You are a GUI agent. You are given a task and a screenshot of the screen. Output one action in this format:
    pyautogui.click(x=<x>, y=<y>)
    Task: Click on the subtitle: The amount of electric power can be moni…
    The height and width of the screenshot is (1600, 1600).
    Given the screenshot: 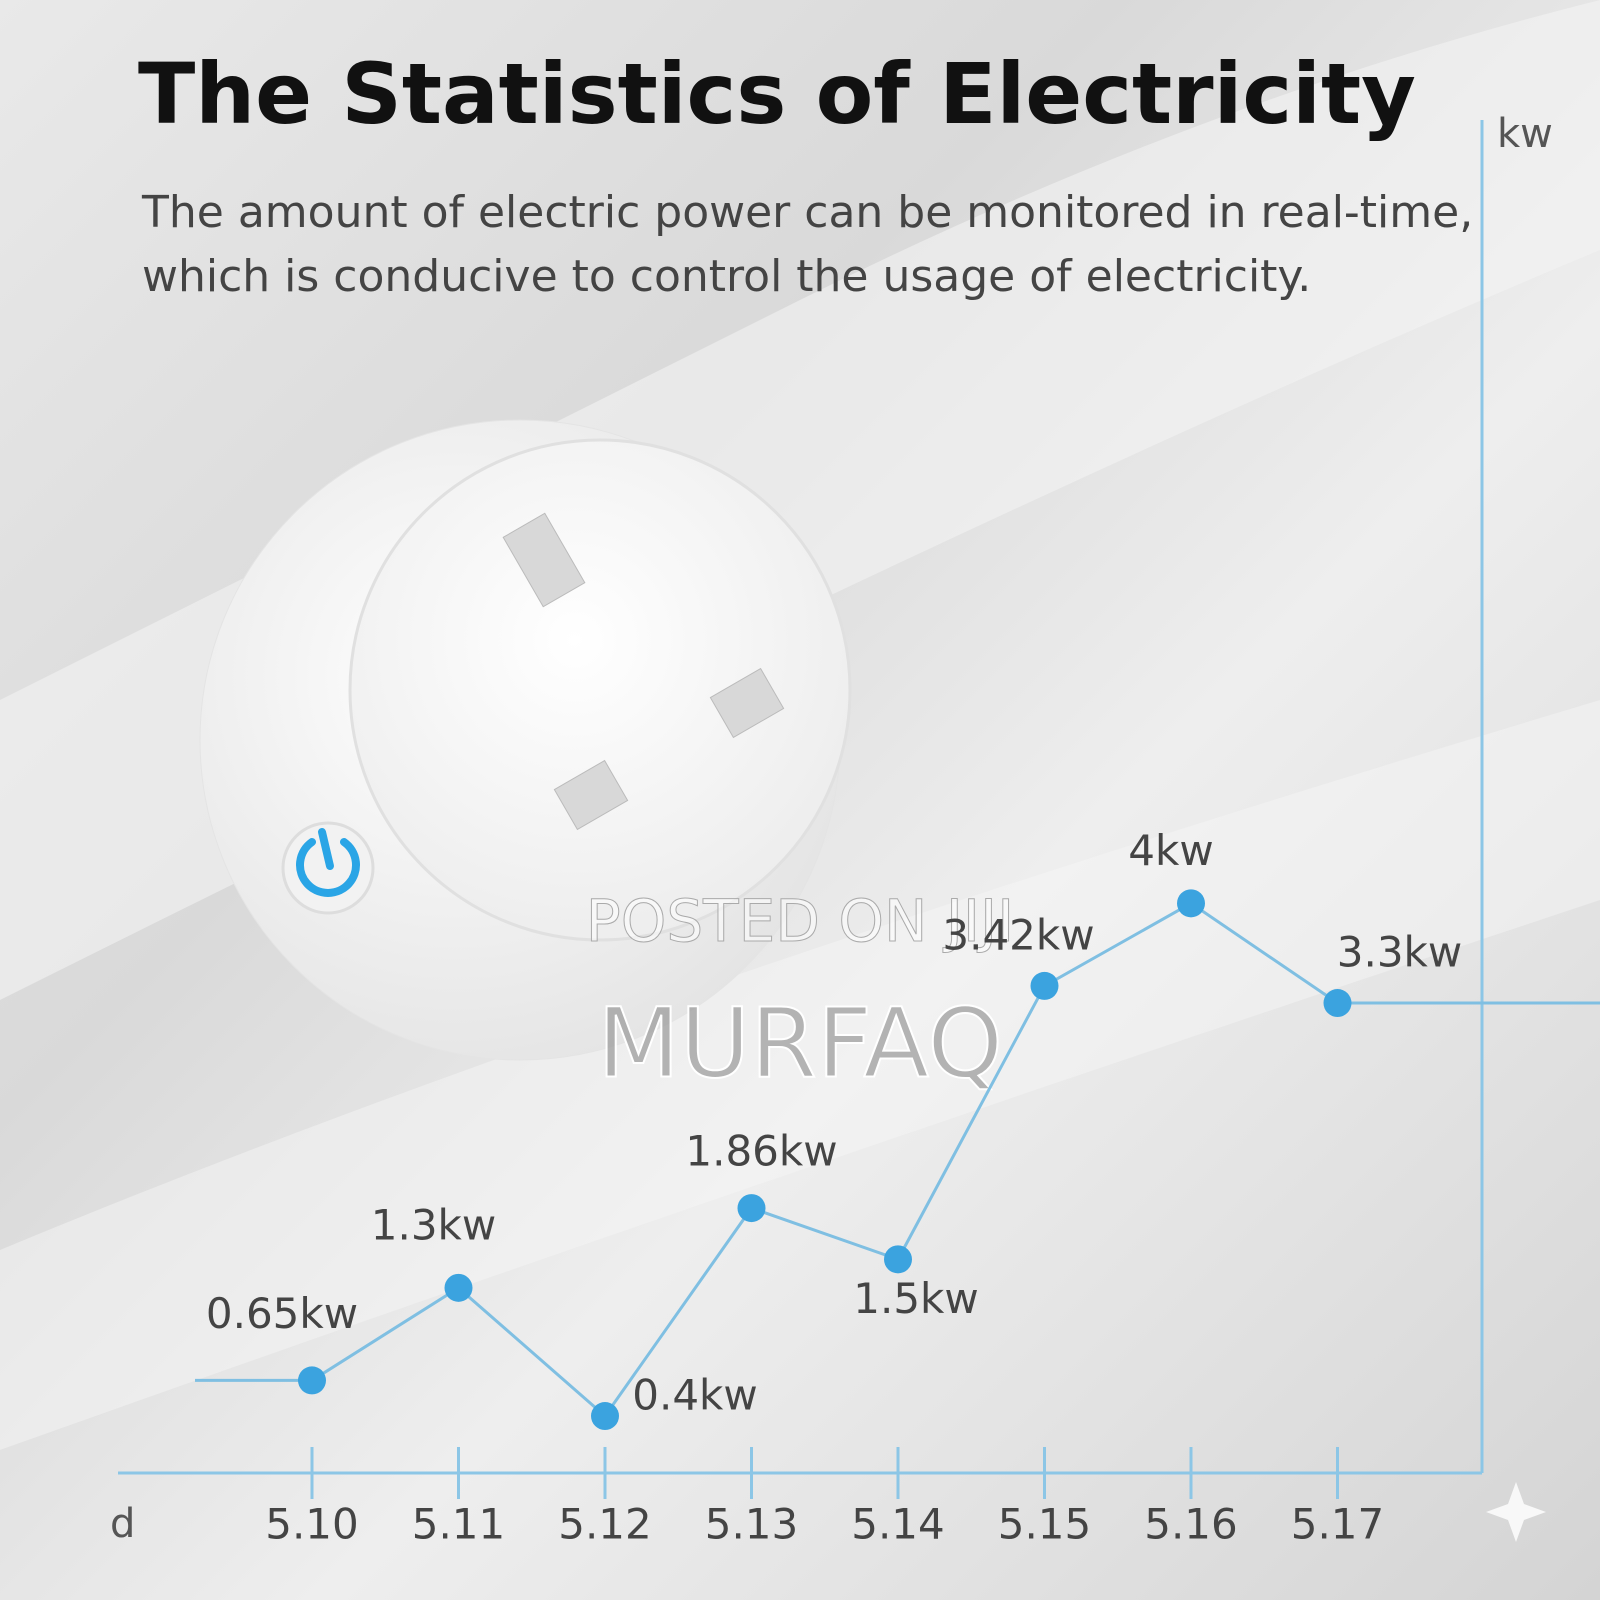 What is the action you would take?
    pyautogui.click(x=807, y=212)
    